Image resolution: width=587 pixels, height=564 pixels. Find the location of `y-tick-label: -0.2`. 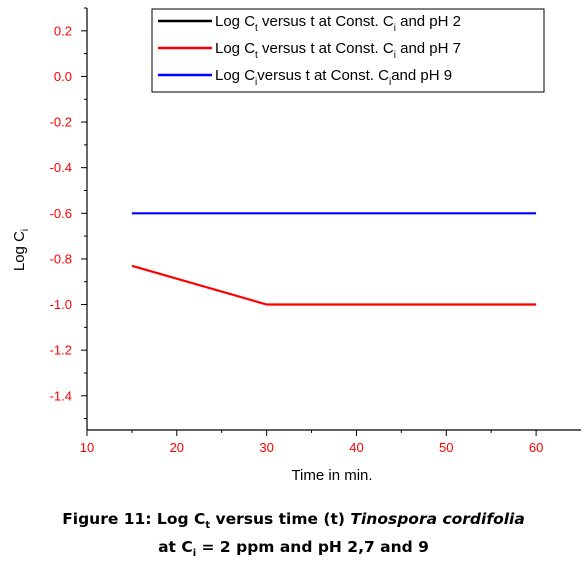

y-tick-label: -0.2 is located at coordinates (61, 122).